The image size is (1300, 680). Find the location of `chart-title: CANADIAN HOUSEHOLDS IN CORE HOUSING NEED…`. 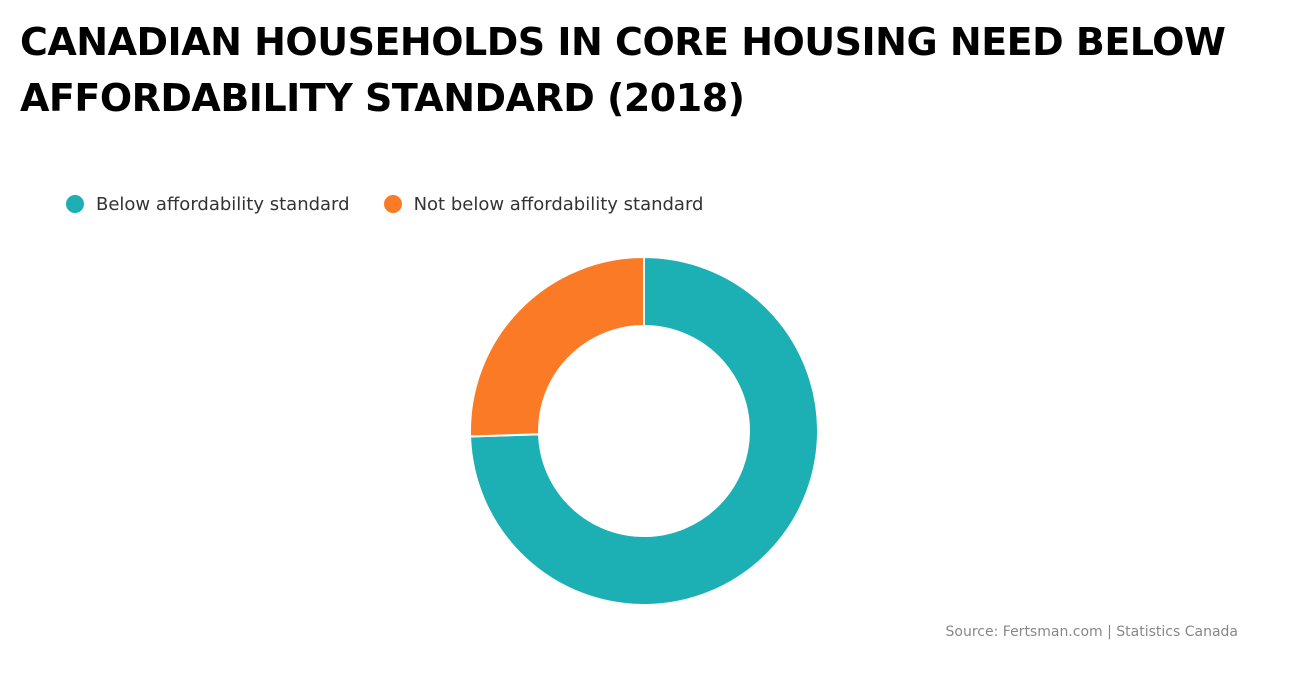

chart-title: CANADIAN HOUSEHOLDS IN CORE HOUSING NEED… is located at coordinates (623, 70).